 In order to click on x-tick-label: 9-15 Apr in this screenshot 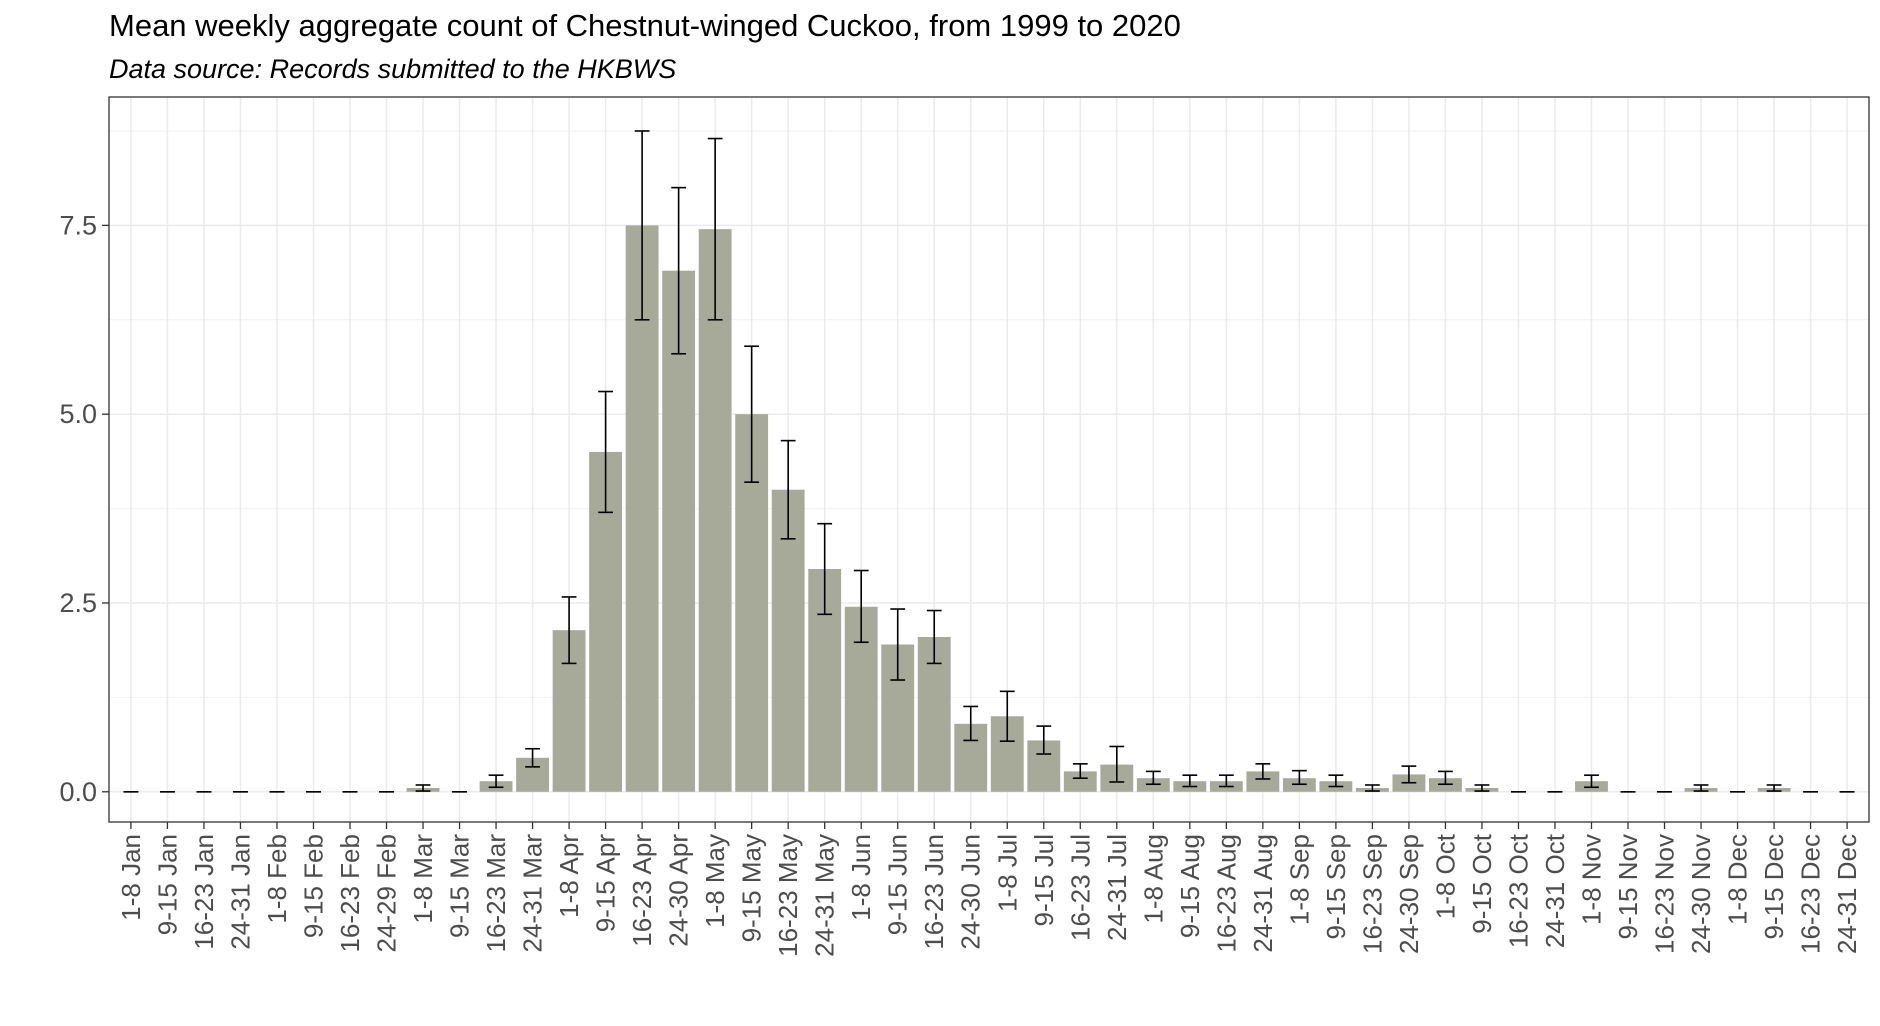, I will do `click(606, 883)`.